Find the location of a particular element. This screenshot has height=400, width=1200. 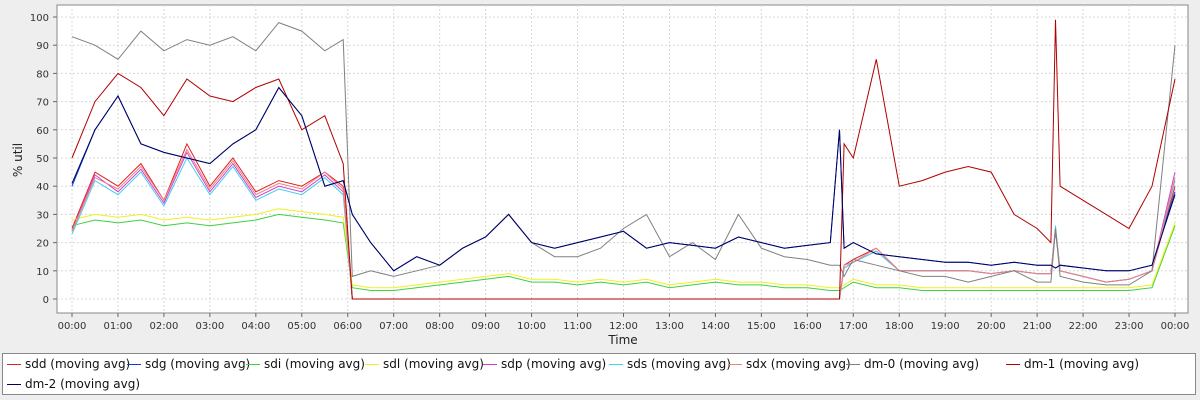

legend-item: sds (moving avg) is located at coordinates (670, 364).